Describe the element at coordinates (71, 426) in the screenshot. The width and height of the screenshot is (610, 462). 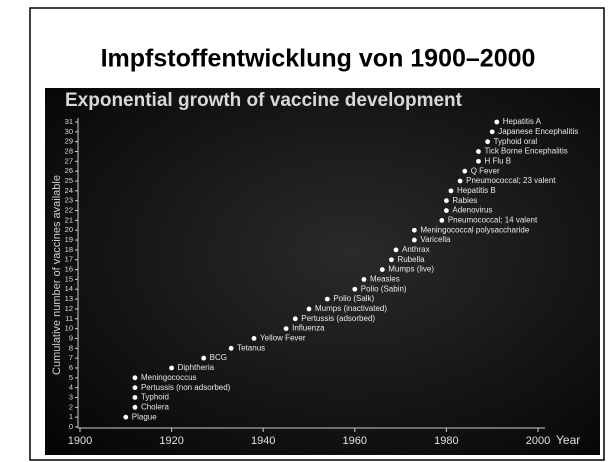
I see `y-tick-label: 0` at that location.